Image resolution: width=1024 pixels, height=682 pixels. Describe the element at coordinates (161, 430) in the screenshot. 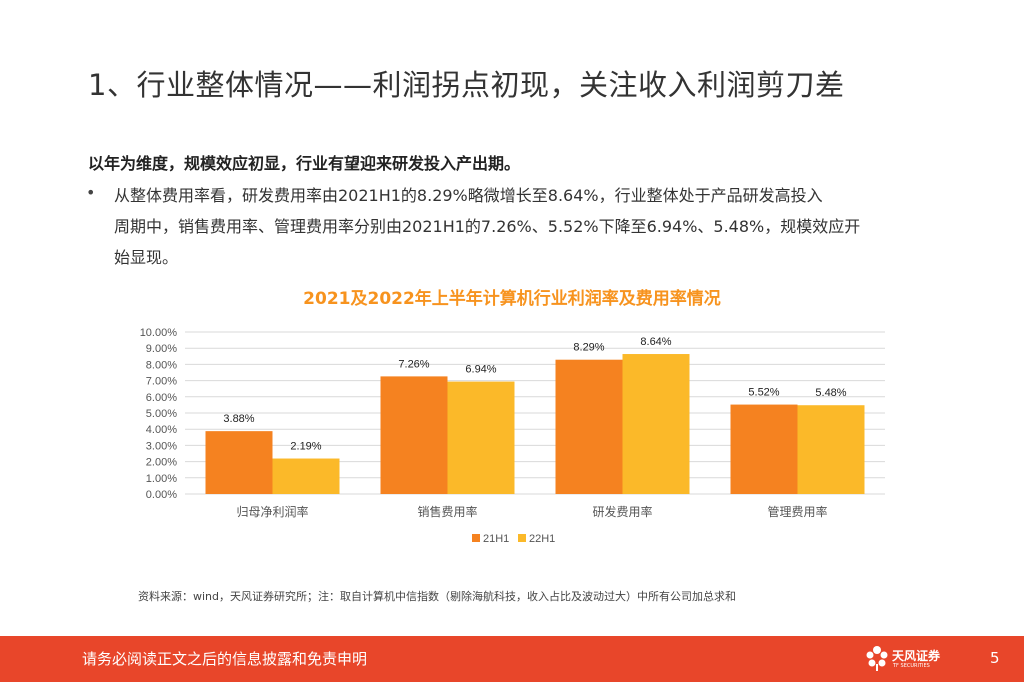

I see `y-tick-label: 4.00%` at that location.